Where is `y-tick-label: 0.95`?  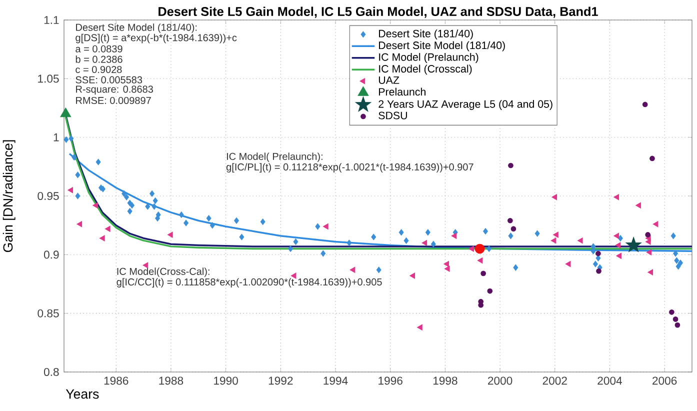
y-tick-label: 0.95 is located at coordinates (48, 196).